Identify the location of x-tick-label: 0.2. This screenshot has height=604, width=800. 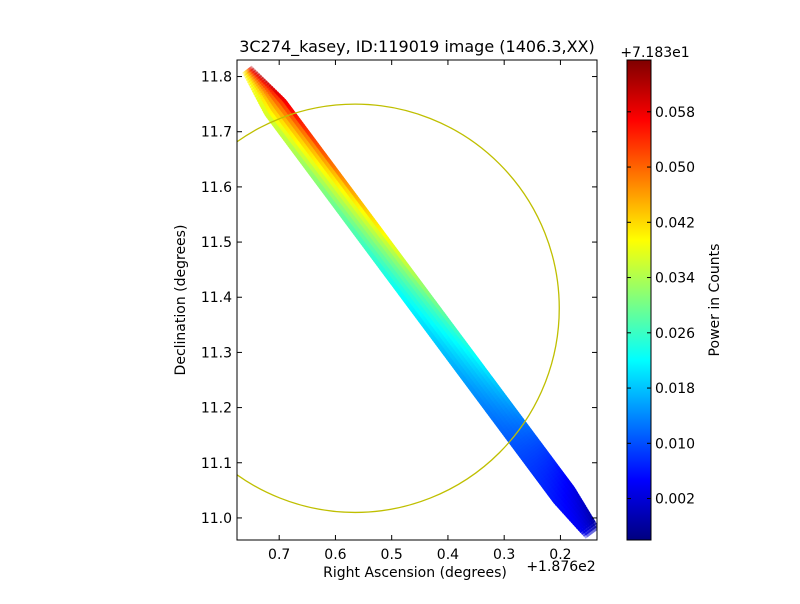
(560, 555).